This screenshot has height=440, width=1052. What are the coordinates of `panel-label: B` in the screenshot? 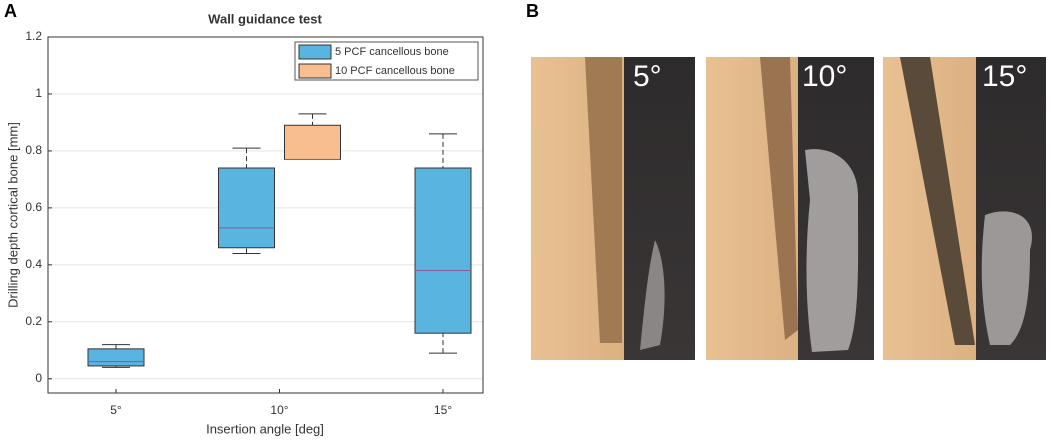 It's located at (532, 11).